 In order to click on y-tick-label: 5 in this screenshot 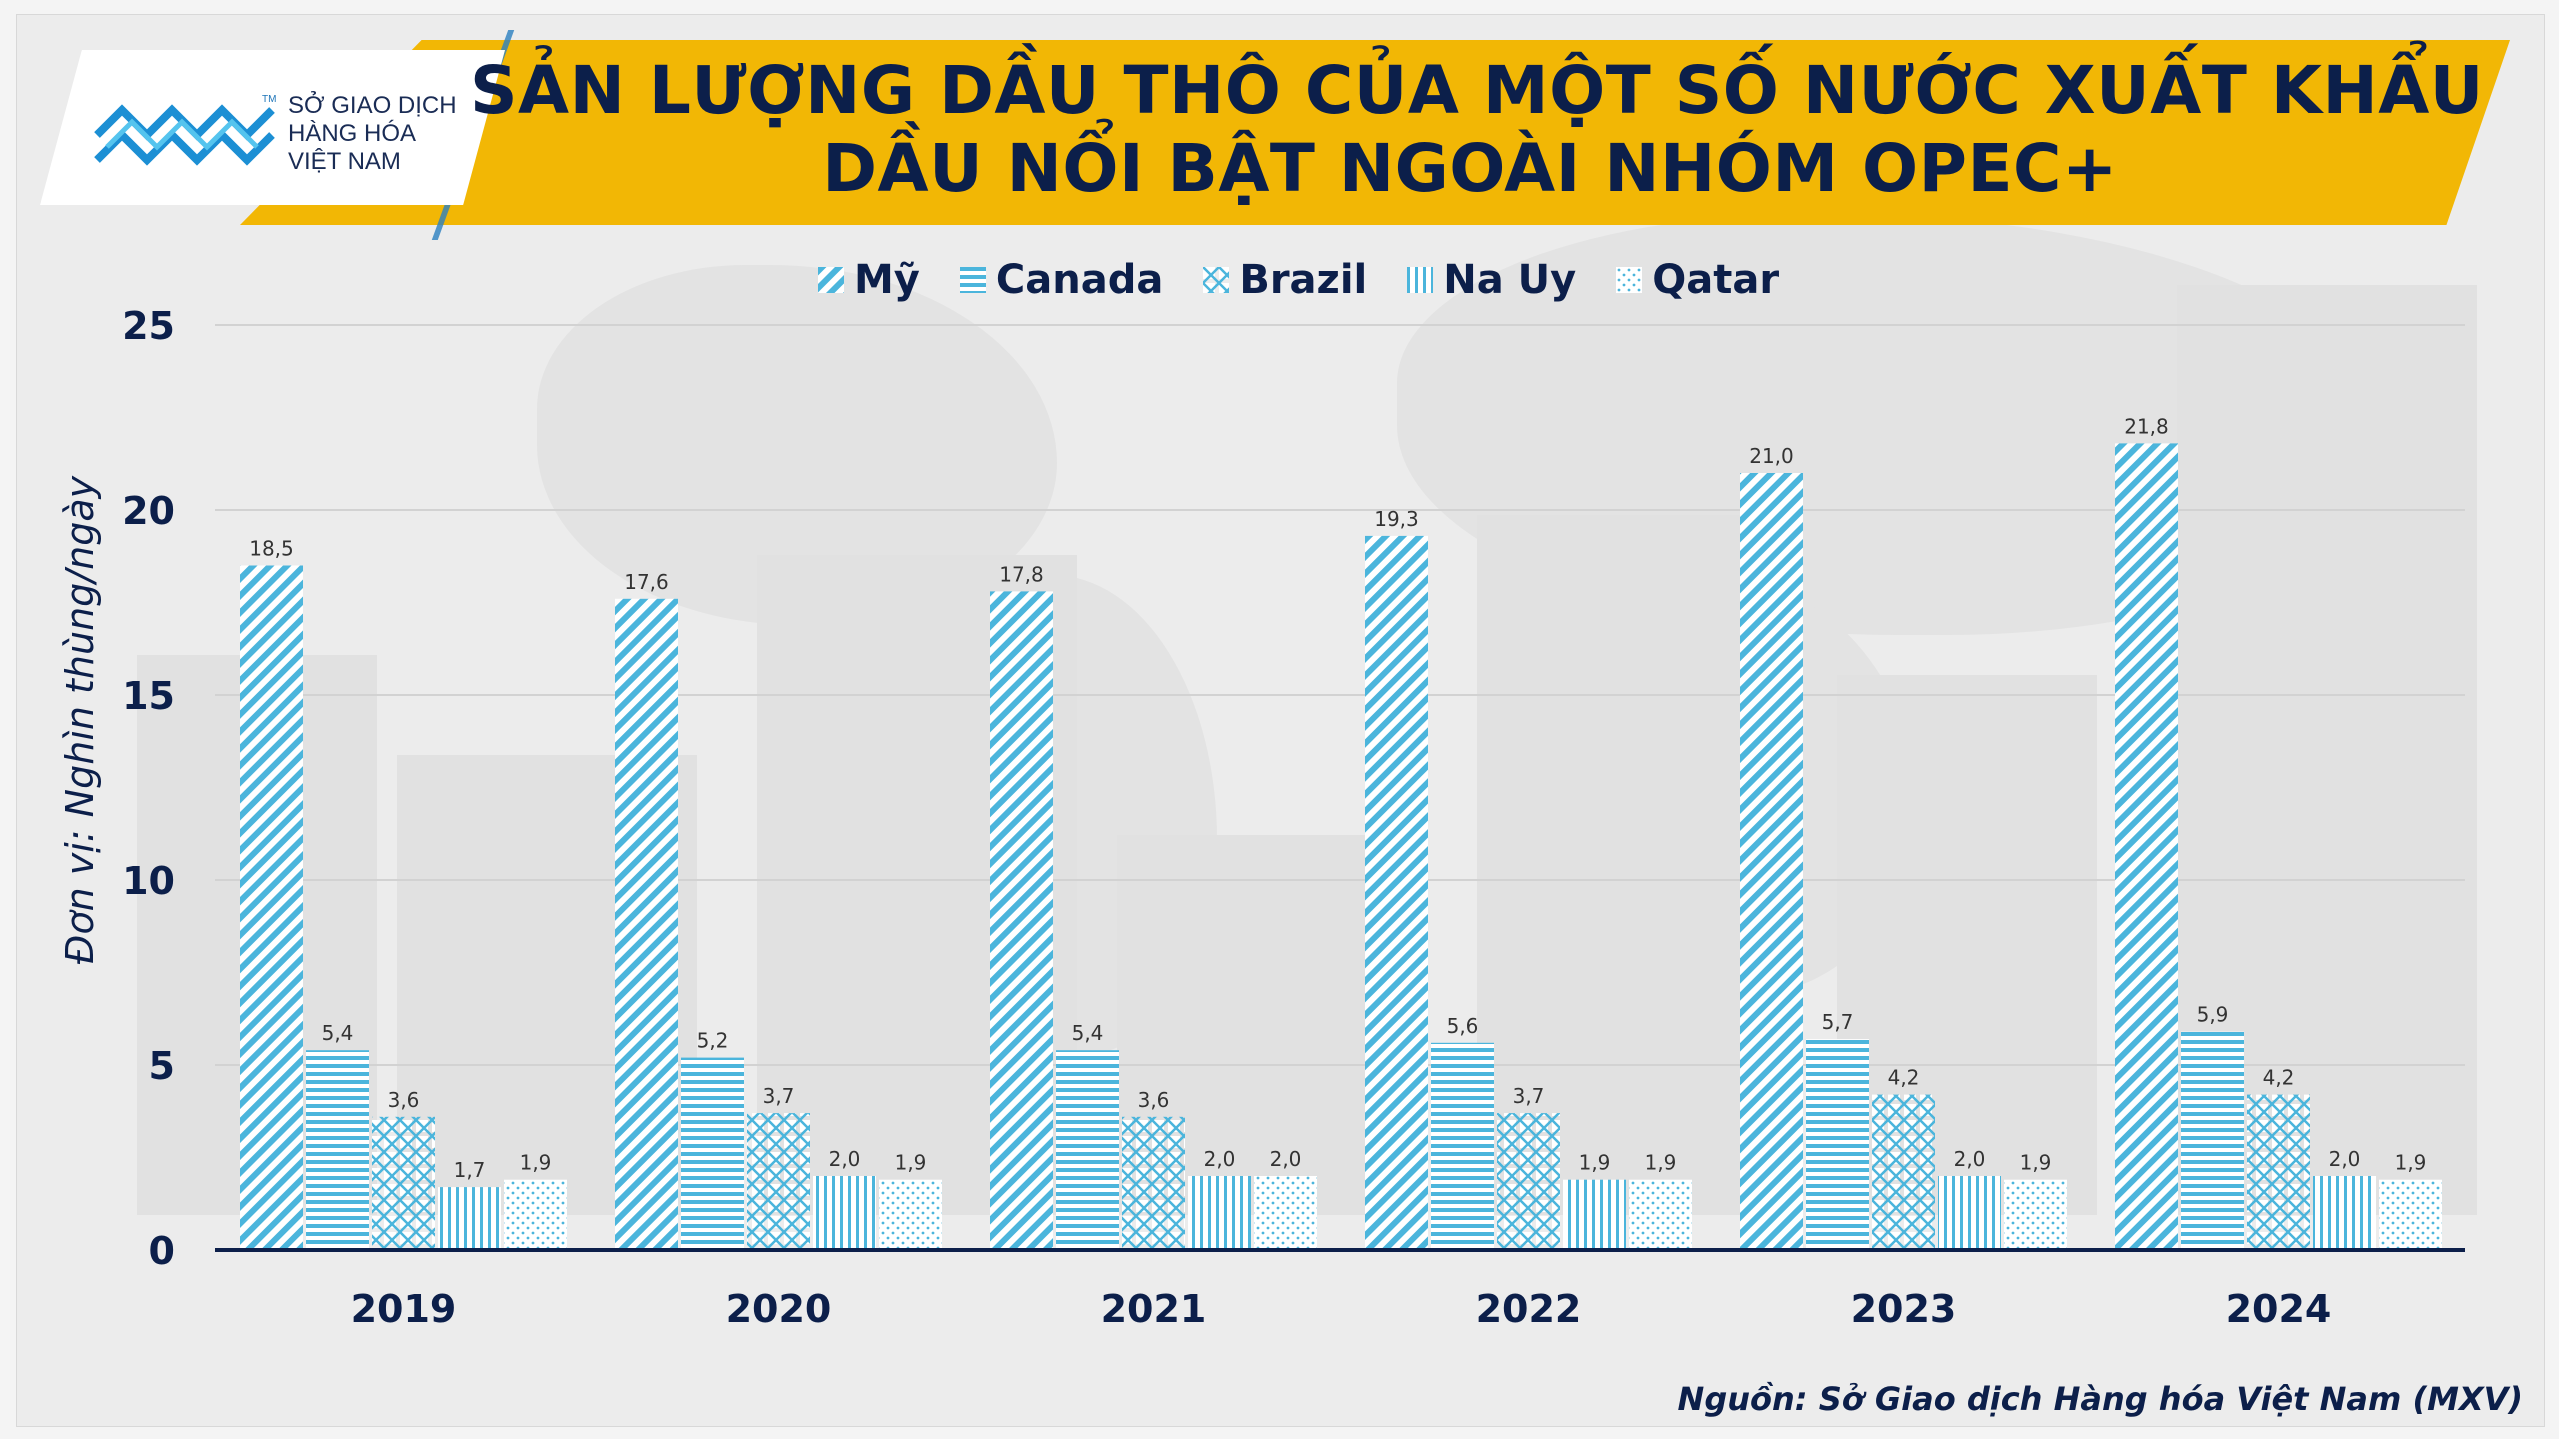, I will do `click(162, 1066)`.